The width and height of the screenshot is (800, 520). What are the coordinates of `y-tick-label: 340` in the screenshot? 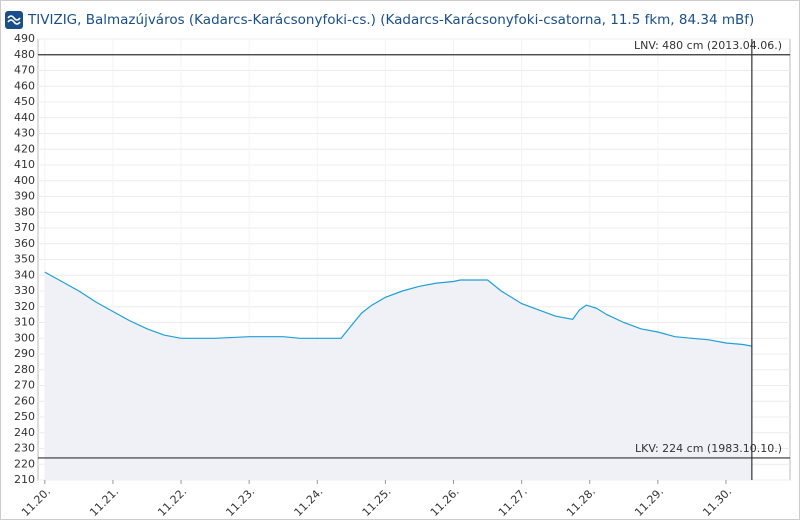 It's located at (24, 274).